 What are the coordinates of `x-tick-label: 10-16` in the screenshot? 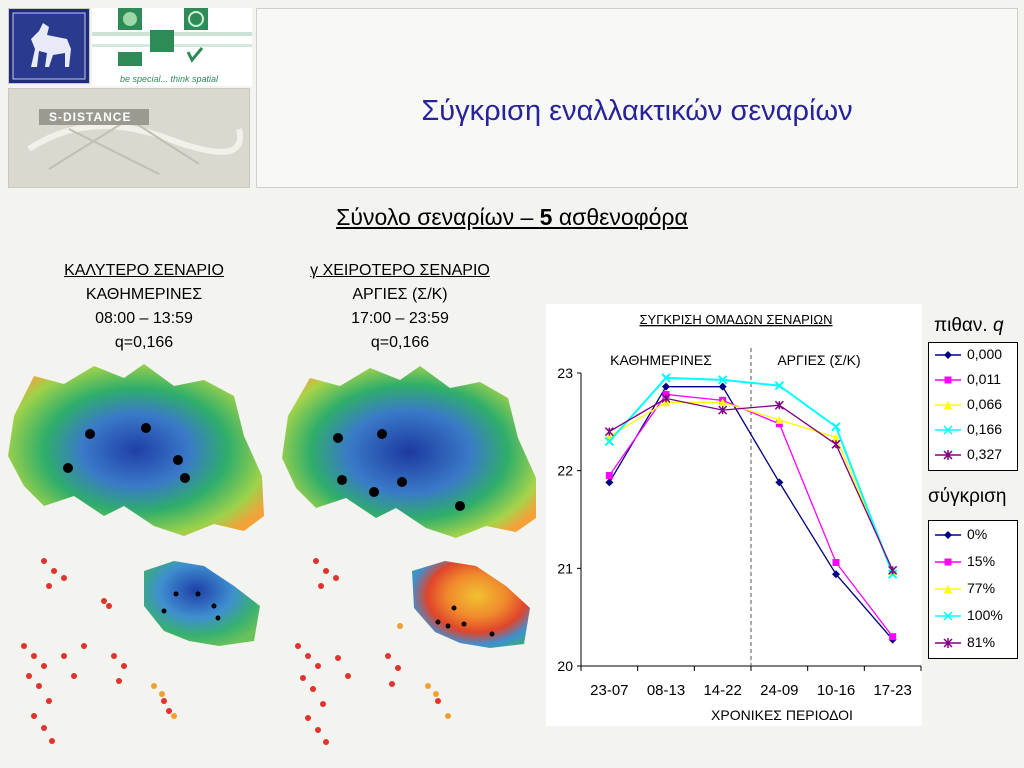 It's located at (836, 690).